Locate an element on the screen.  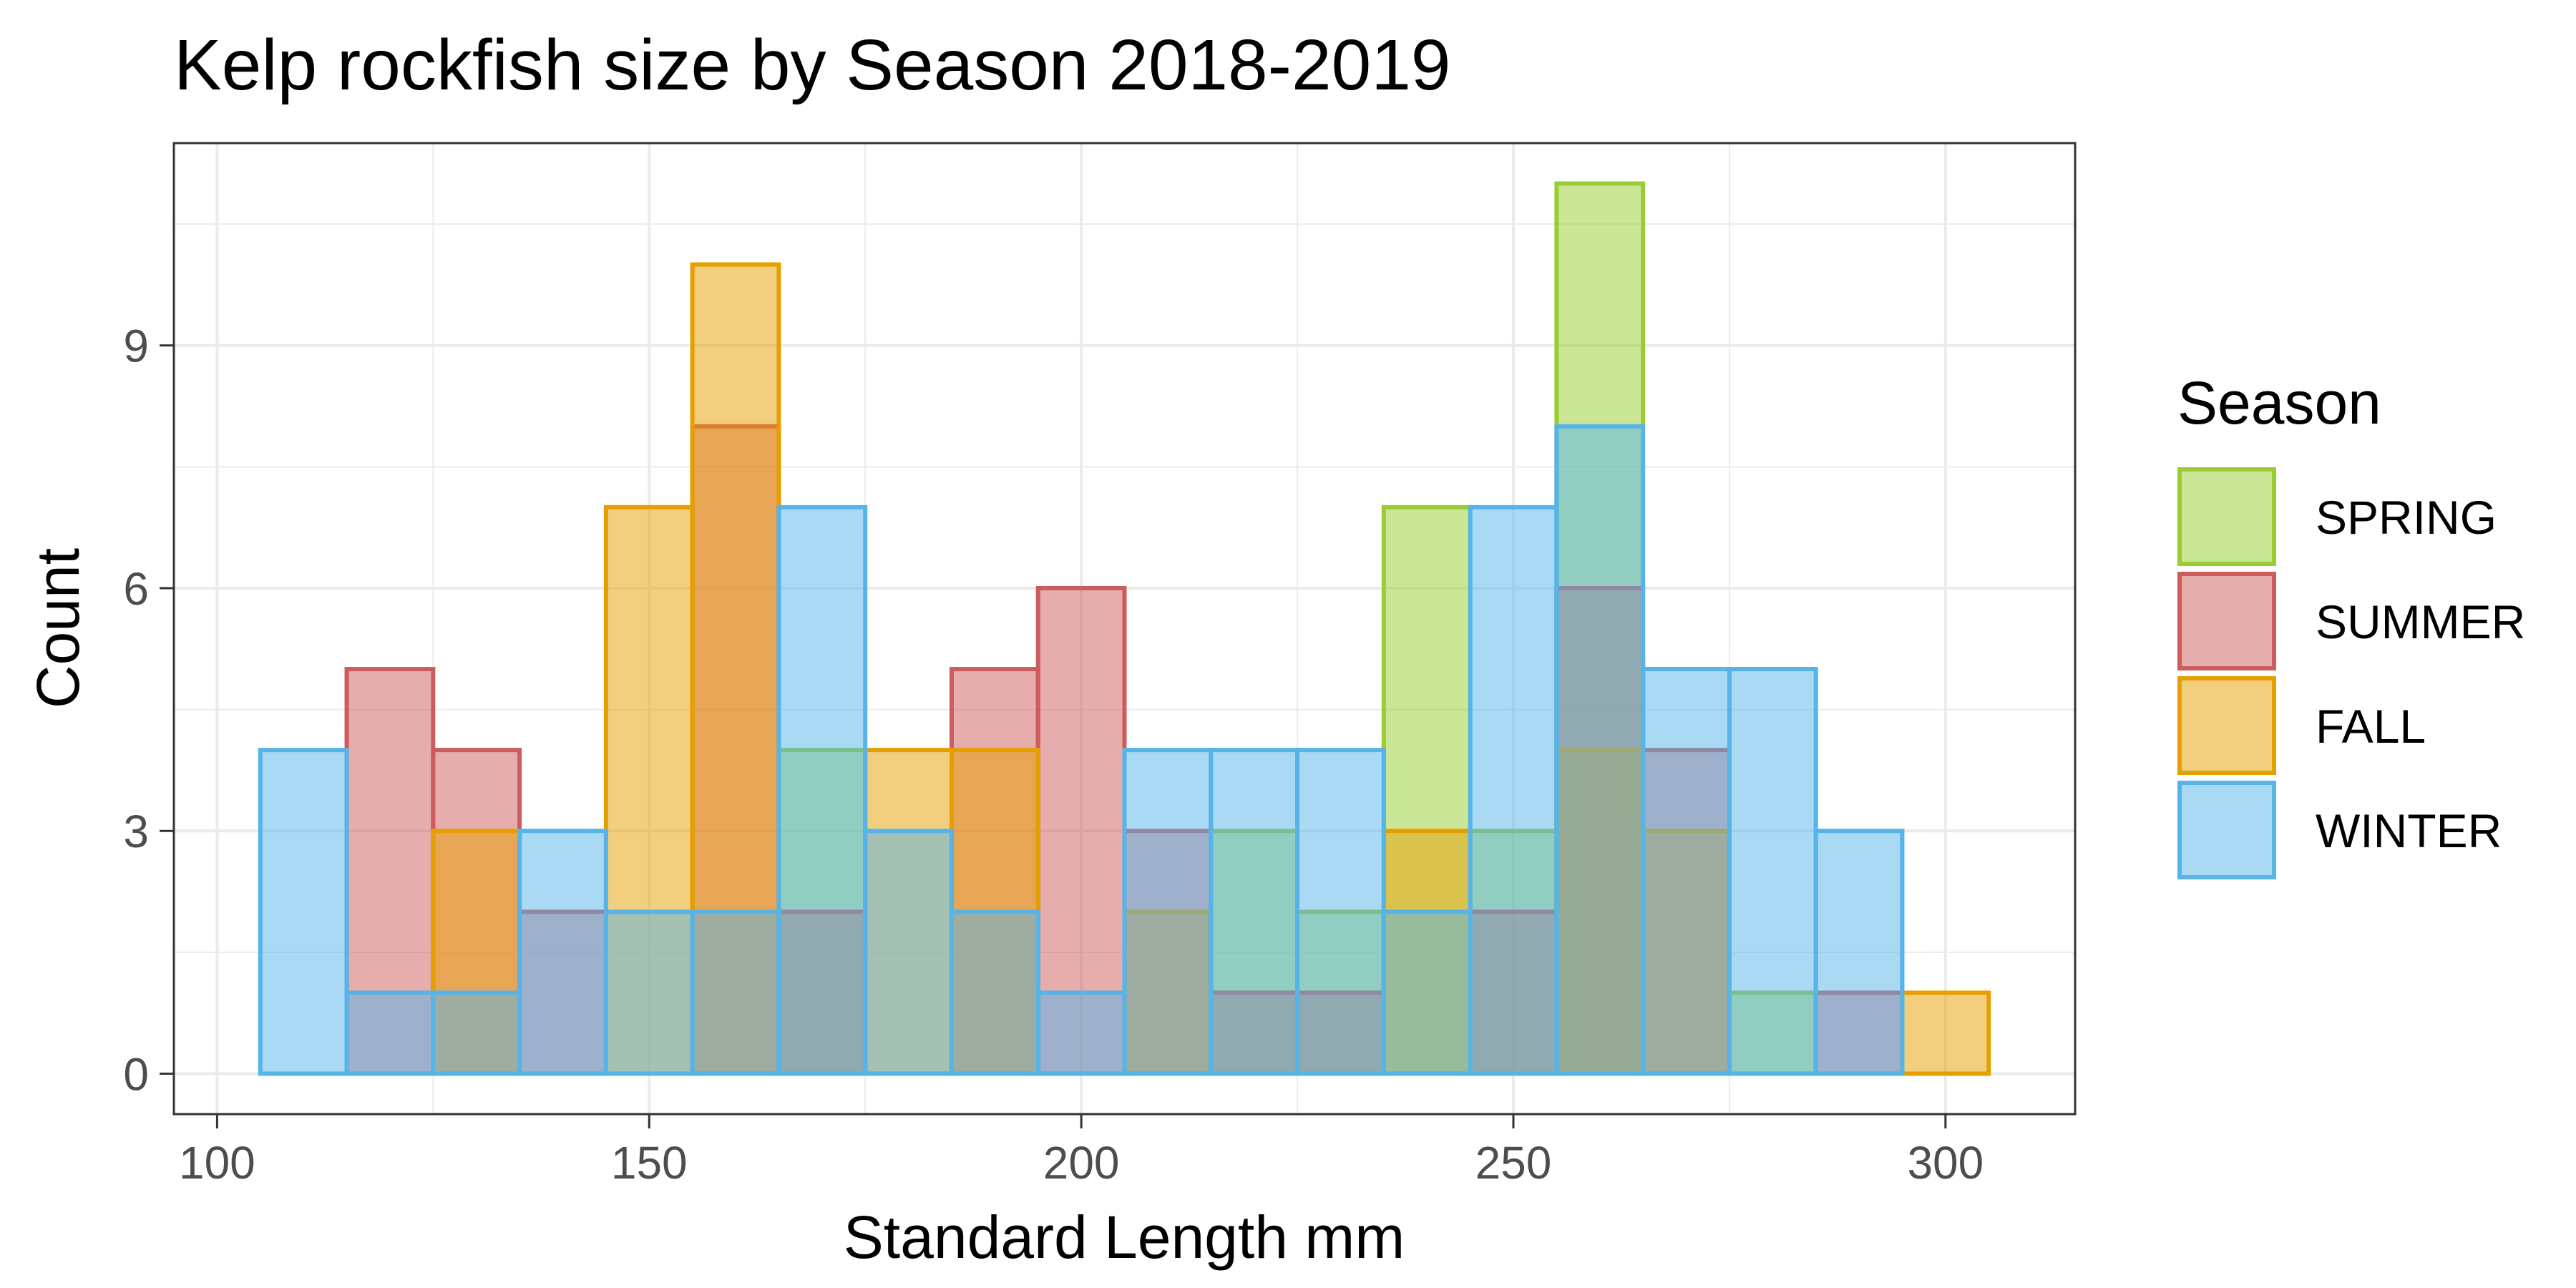
x-axis-title: Standard Length mm is located at coordinates (1124, 1237).